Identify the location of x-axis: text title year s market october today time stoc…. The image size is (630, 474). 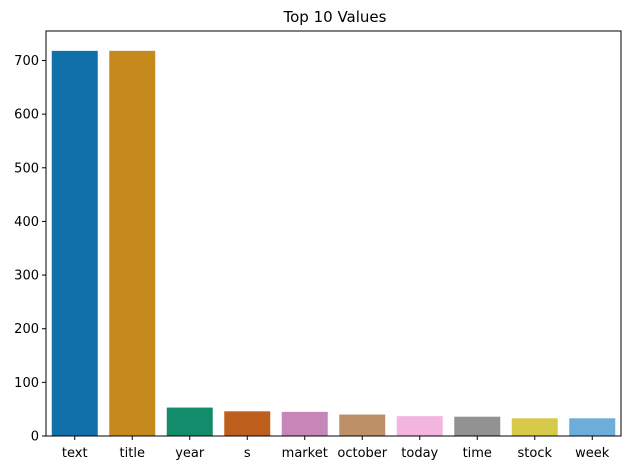
(336, 448).